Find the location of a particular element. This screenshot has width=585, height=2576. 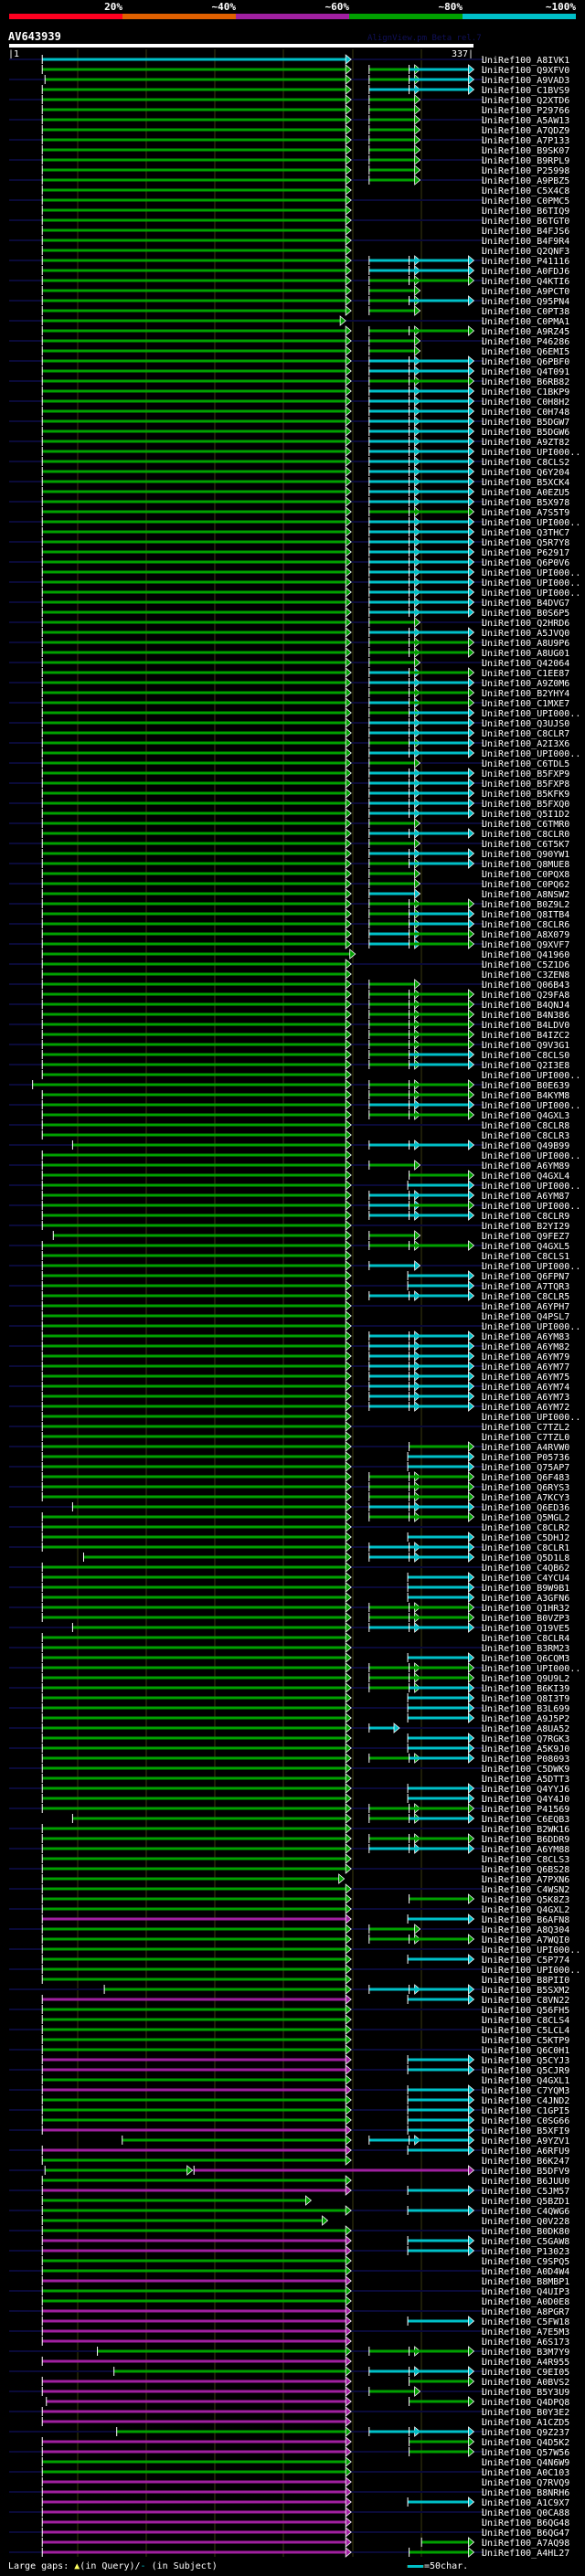

hit-label: UniRef100_A0FDJ6 is located at coordinates (525, 272).